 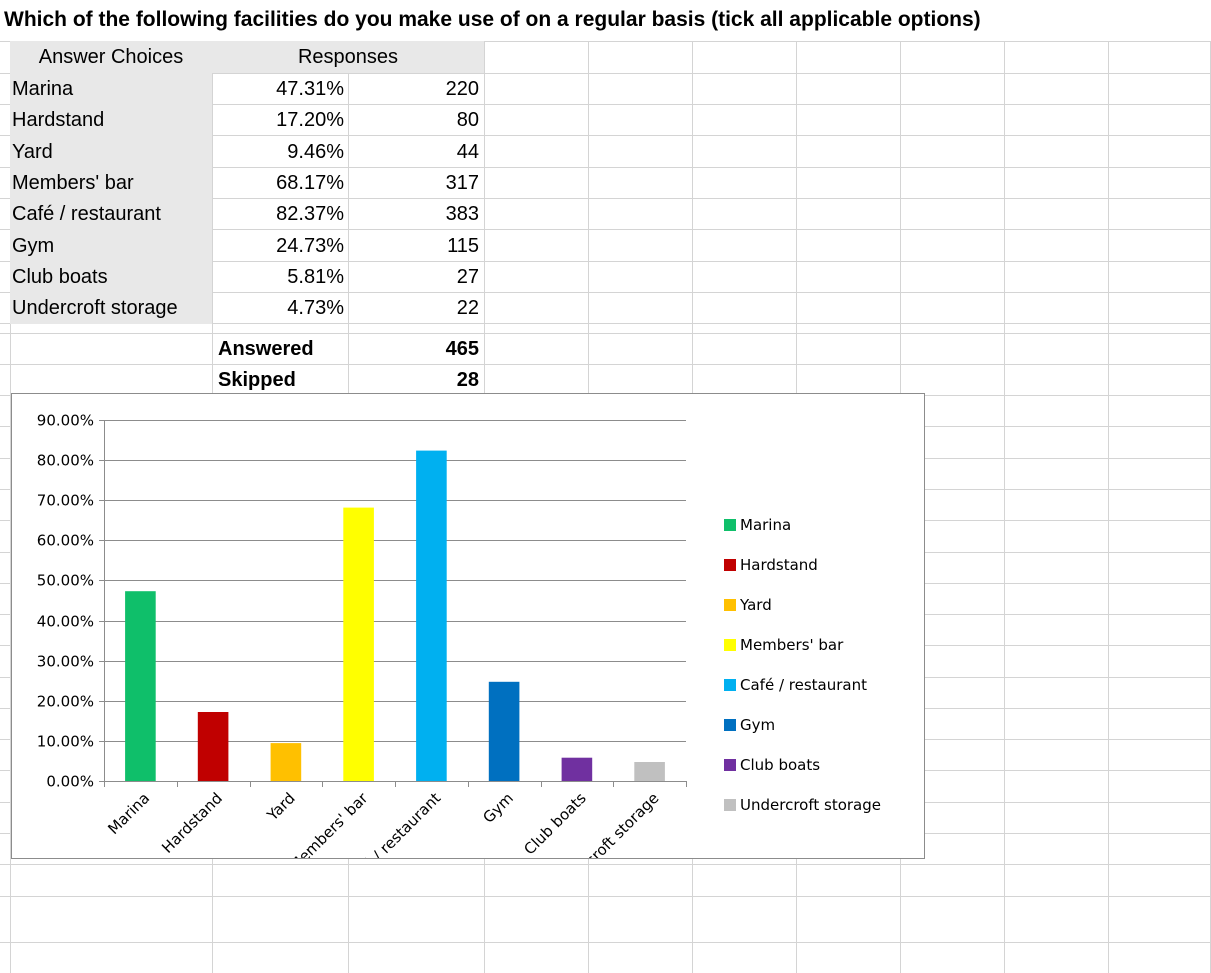 What do you see at coordinates (310, 120) in the screenshot?
I see `response-percent: 17.20%` at bounding box center [310, 120].